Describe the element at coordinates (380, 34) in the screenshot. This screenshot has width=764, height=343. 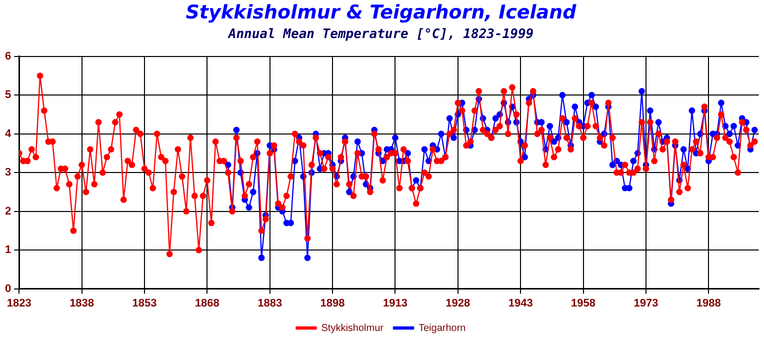
I see `chart-subtitle: Annual Mean Temperature [°C], 1823-1999` at that location.